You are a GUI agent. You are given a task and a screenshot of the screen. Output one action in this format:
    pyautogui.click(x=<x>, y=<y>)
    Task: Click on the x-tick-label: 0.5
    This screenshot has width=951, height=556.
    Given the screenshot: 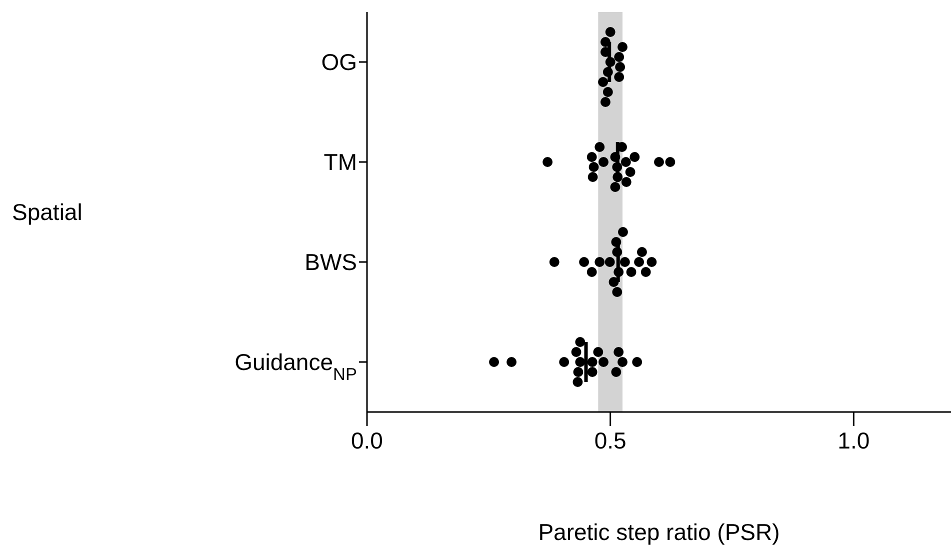 What is the action you would take?
    pyautogui.click(x=610, y=440)
    